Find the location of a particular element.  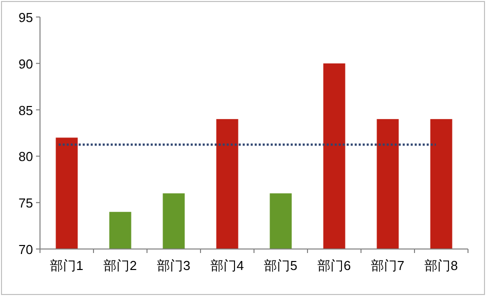

x-tick-label: 部门7 is located at coordinates (387, 265).